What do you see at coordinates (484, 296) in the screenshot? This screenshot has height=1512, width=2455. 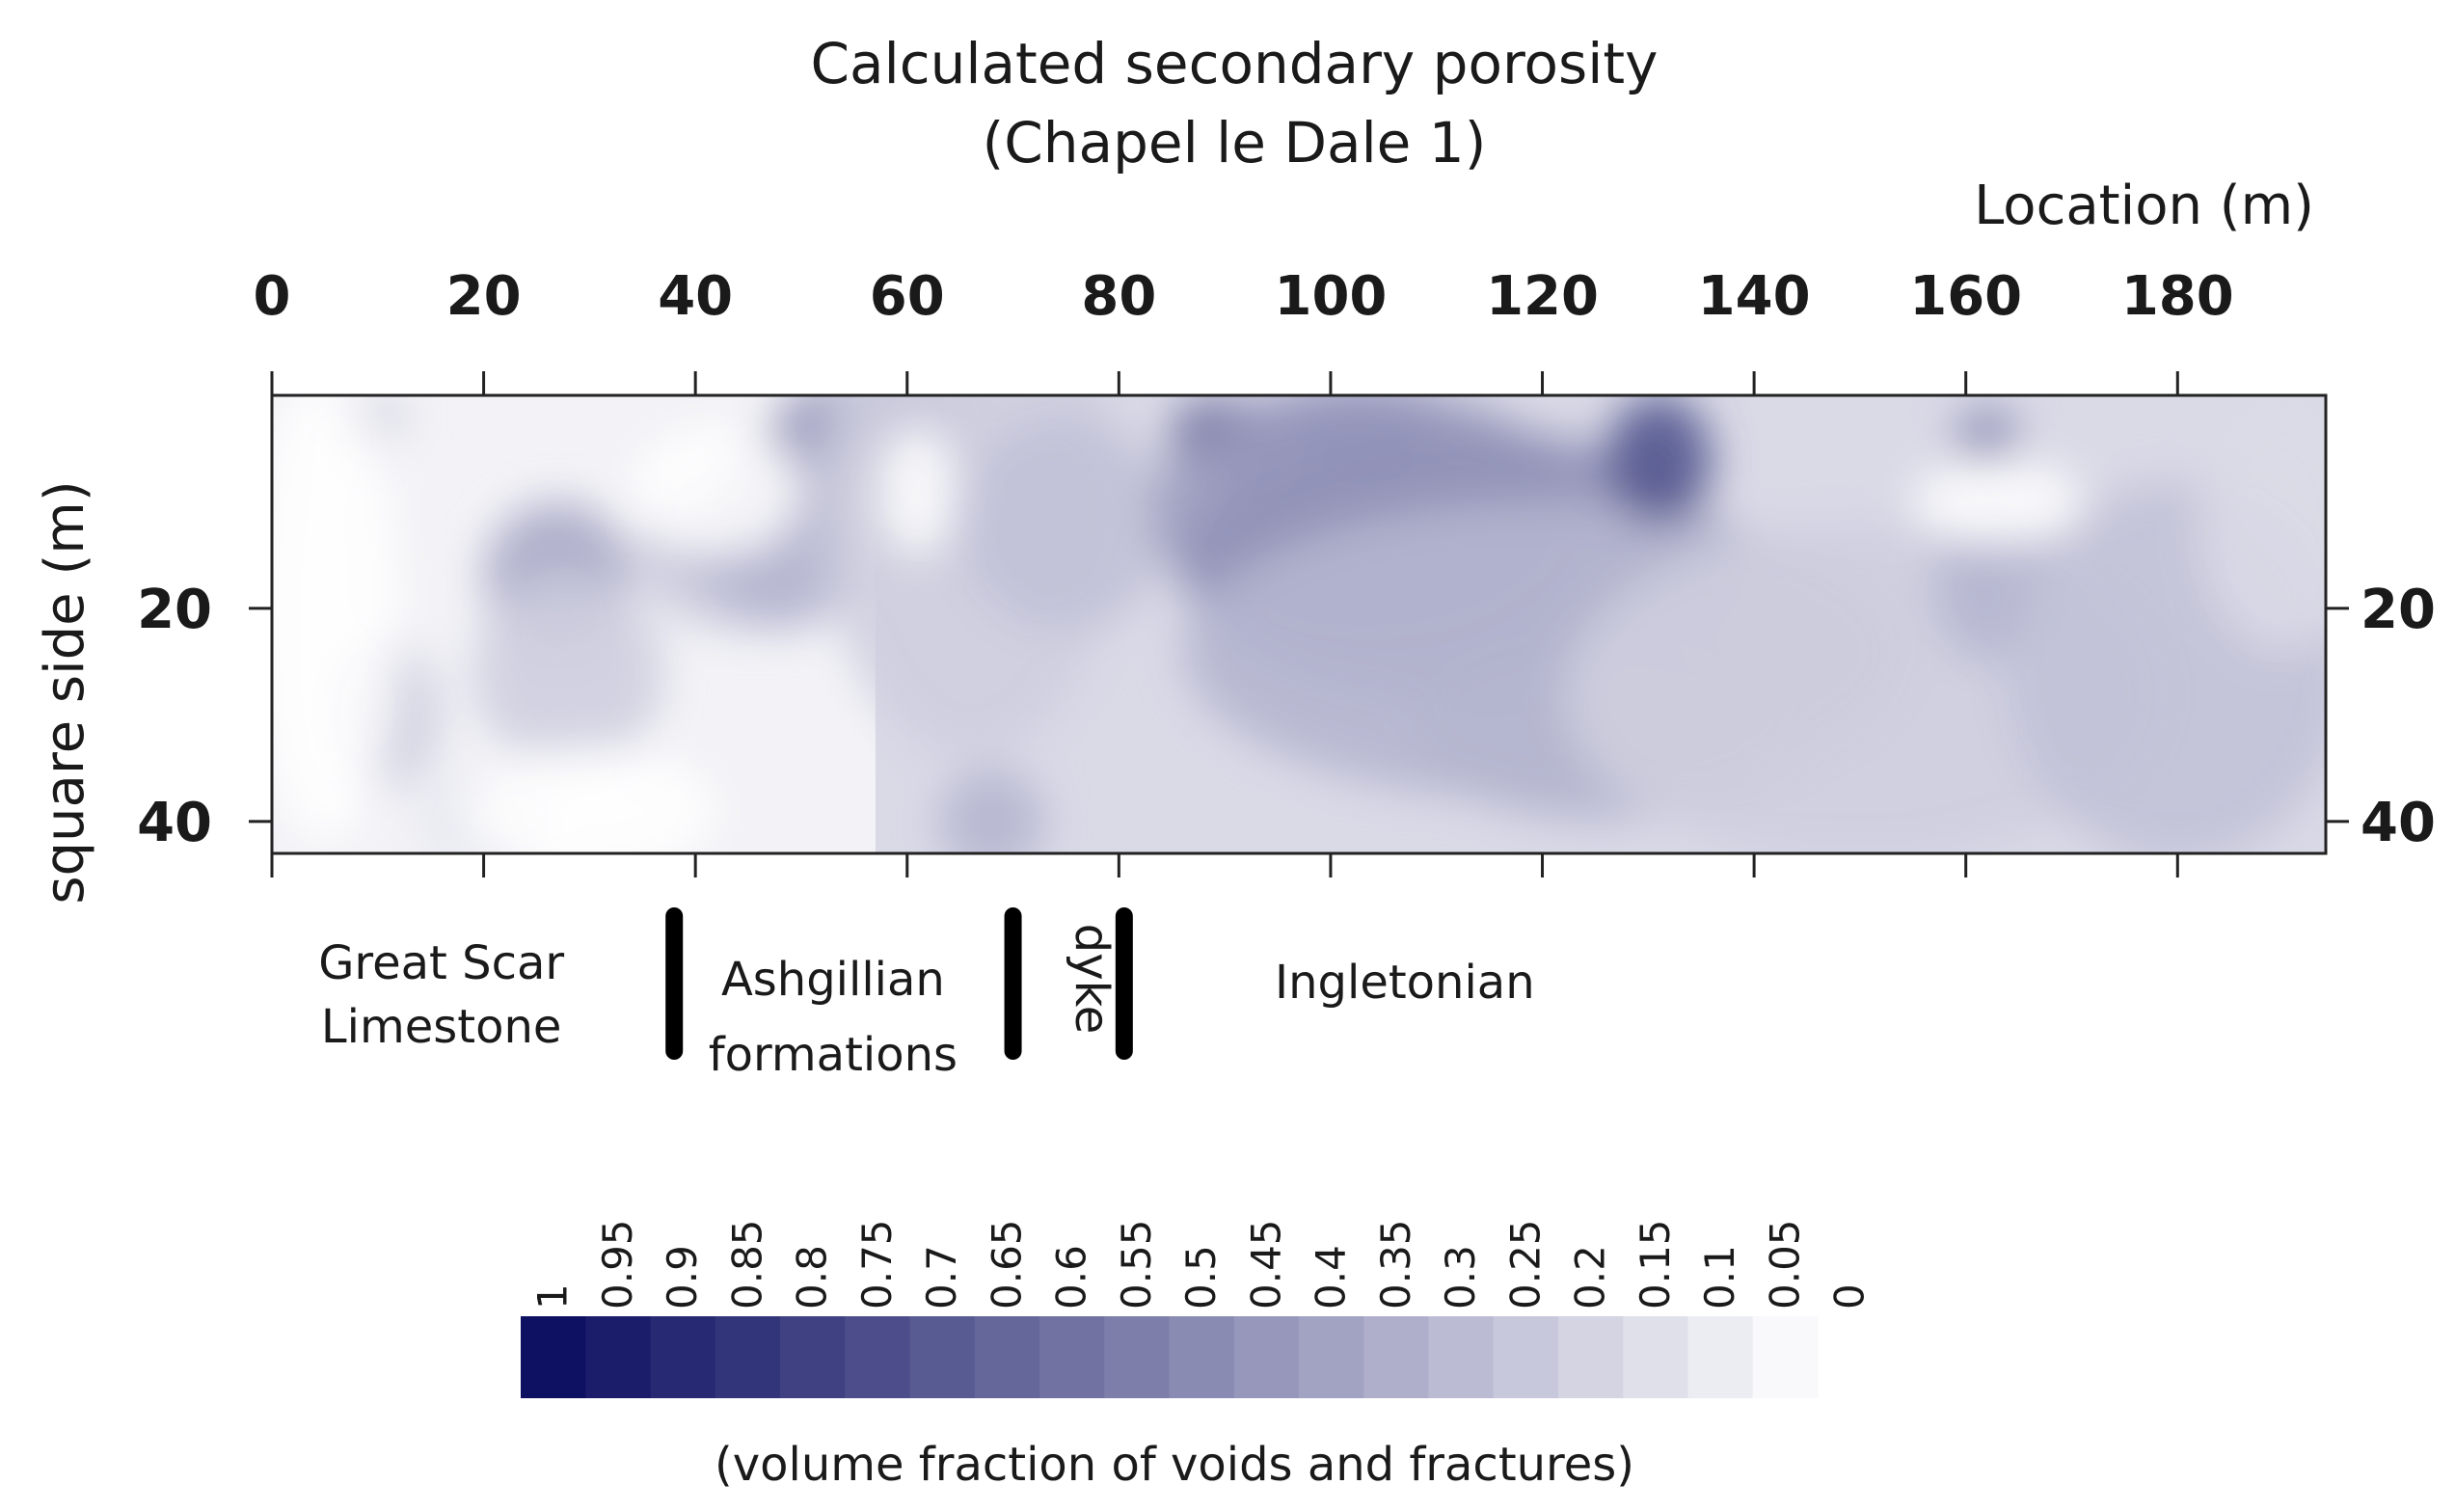 I see `x-tick-label-20: 20` at bounding box center [484, 296].